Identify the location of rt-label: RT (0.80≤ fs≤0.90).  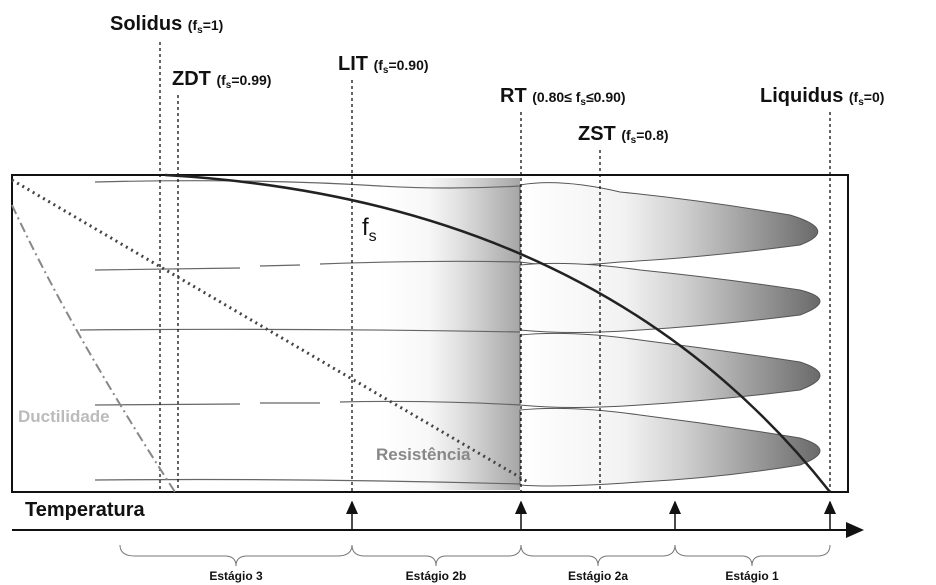
(563, 96).